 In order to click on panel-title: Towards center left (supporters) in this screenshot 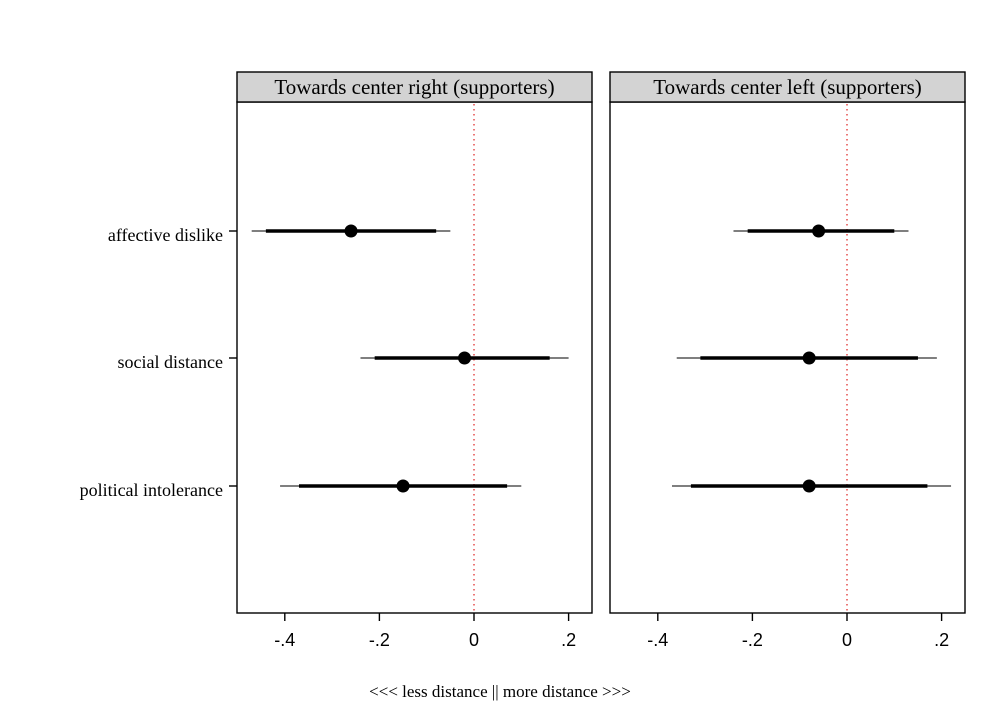, I will do `click(787, 87)`.